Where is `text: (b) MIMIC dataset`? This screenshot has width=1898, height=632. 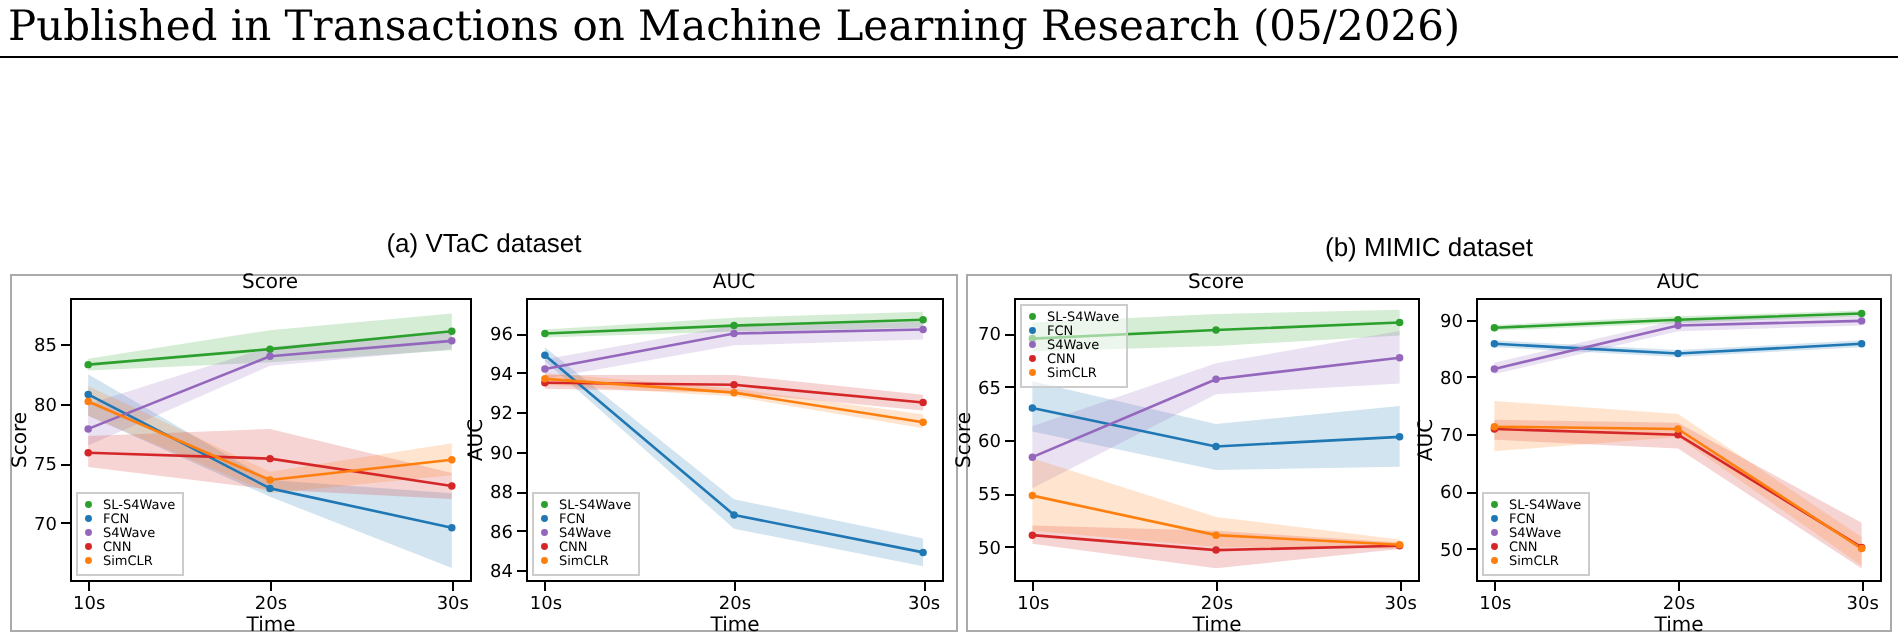 text: (b) MIMIC dataset is located at coordinates (1429, 247).